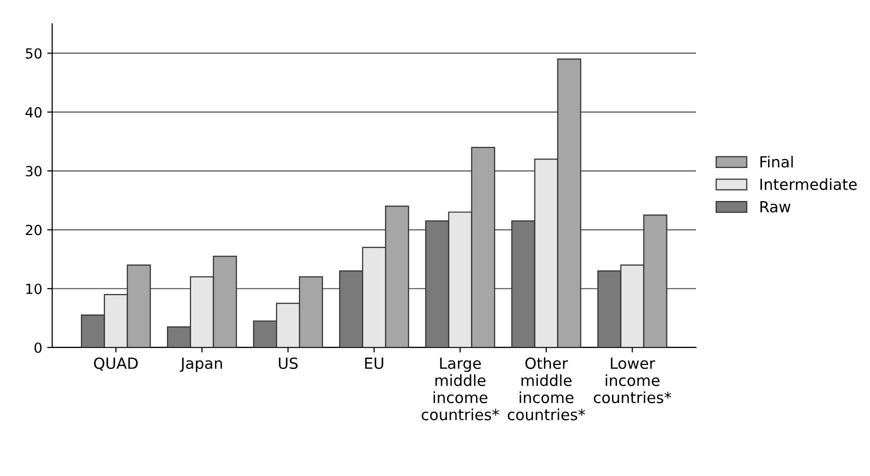  Describe the element at coordinates (34, 230) in the screenshot. I see `y-tick-label: 20` at that location.